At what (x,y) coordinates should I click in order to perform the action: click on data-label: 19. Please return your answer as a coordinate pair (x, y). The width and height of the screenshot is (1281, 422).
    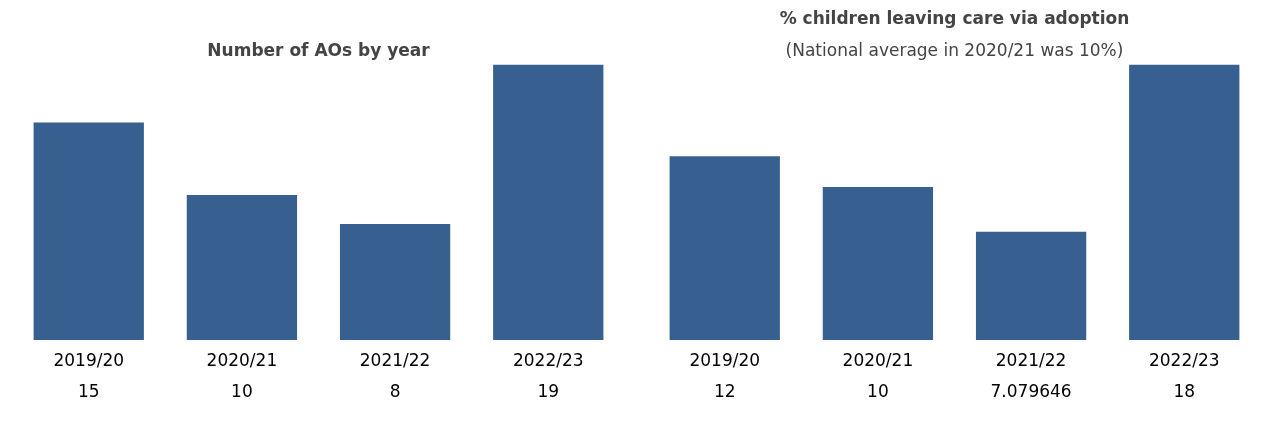
    Looking at the image, I should click on (548, 391).